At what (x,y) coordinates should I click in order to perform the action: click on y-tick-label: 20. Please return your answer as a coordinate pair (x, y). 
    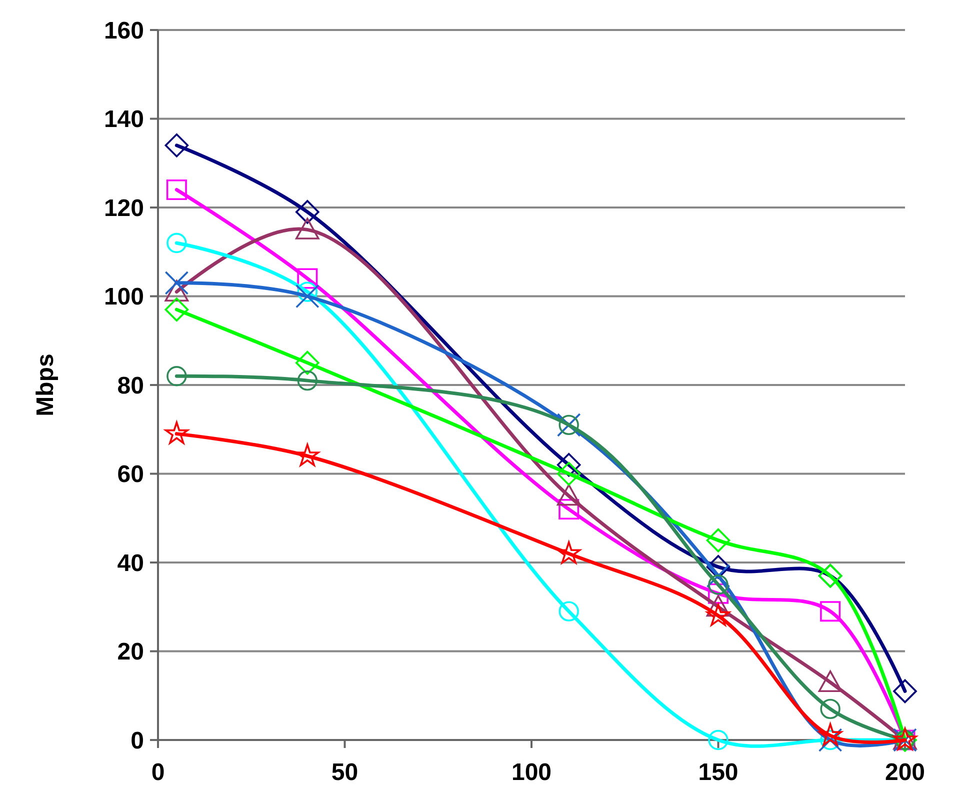
    Looking at the image, I should click on (130, 652).